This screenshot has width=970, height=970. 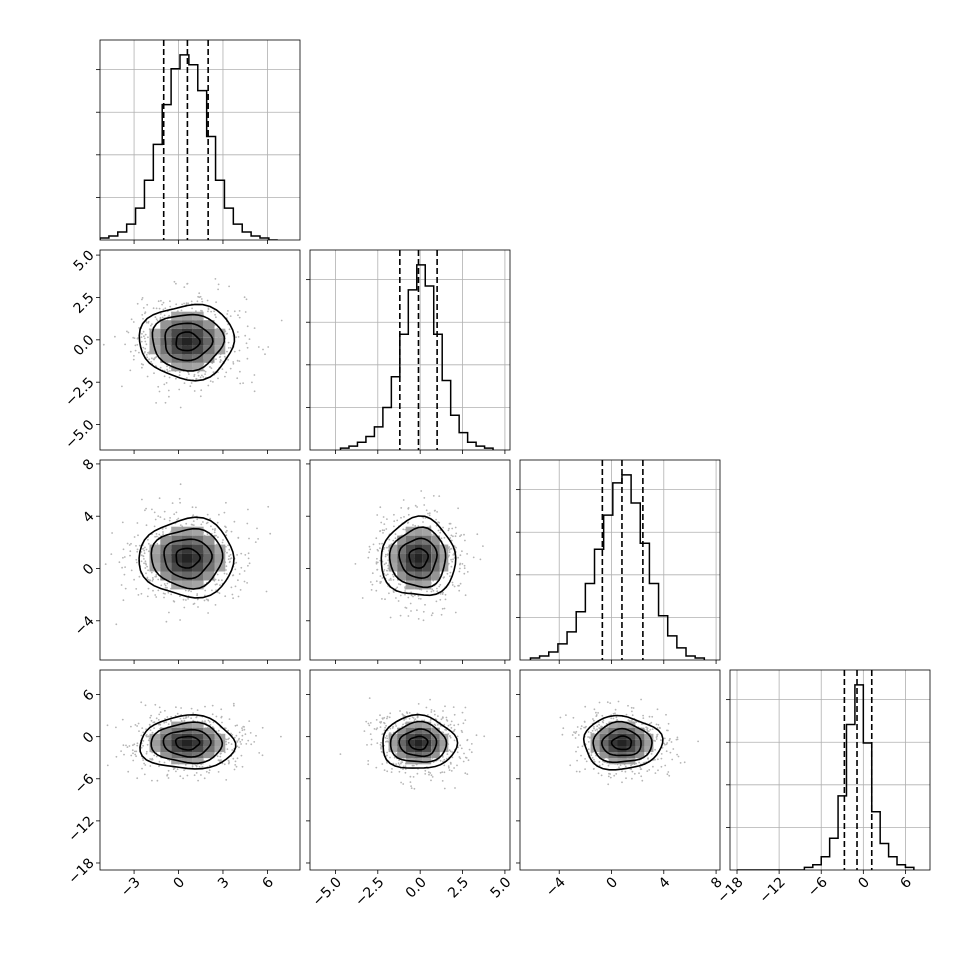 I want to click on y-tick-label: 0, so click(x=89, y=738).